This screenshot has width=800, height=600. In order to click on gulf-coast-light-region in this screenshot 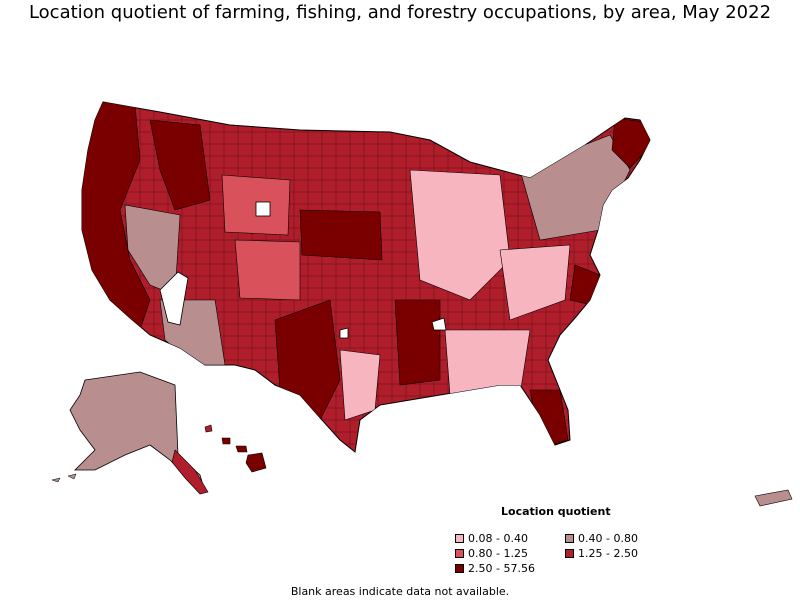, I will do `click(360, 385)`.